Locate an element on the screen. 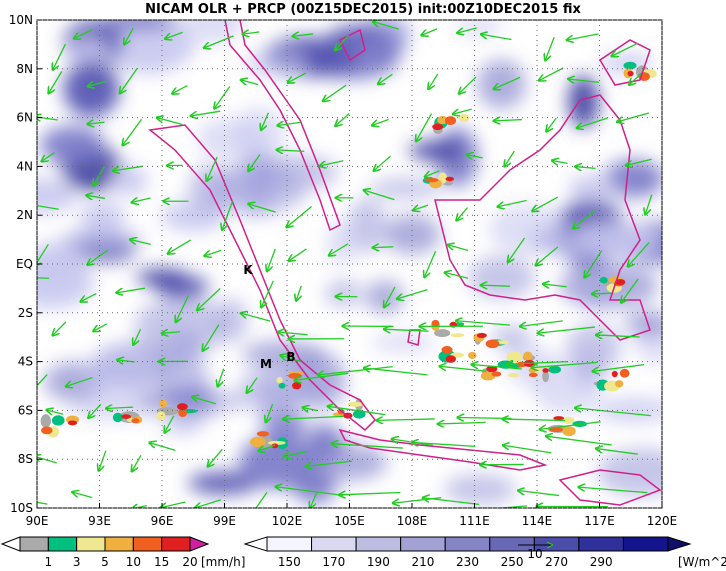  colorbar-label: 1 is located at coordinates (49, 562).